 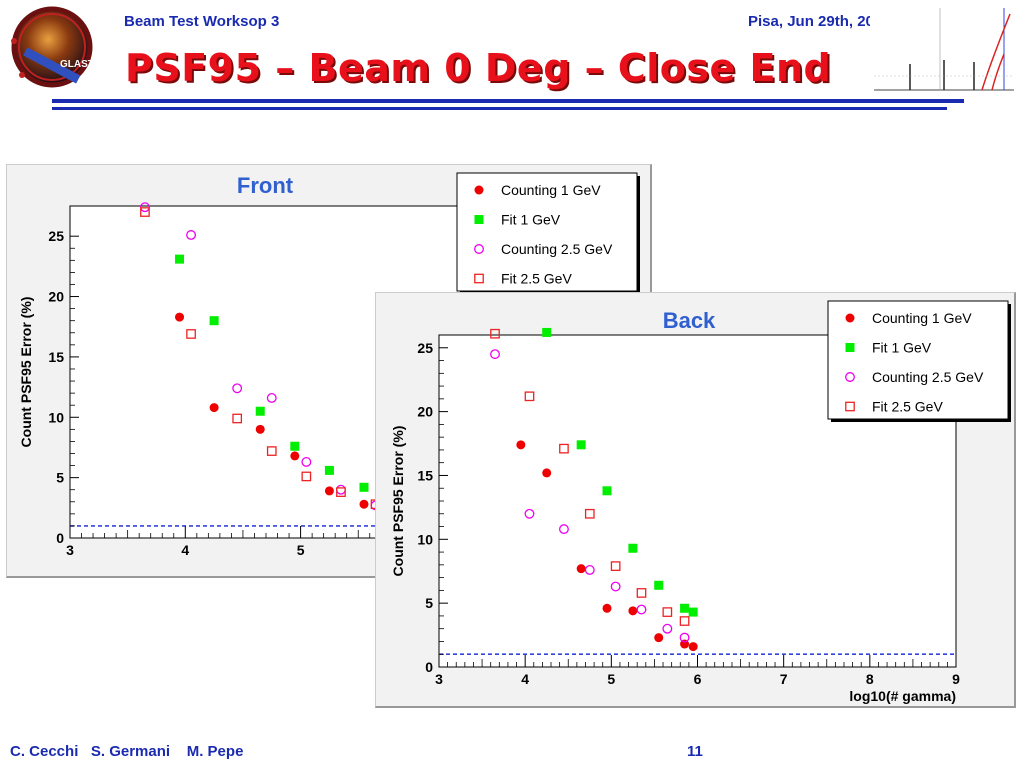 What do you see at coordinates (944, 49) in the screenshot?
I see `thumbnail-plot` at bounding box center [944, 49].